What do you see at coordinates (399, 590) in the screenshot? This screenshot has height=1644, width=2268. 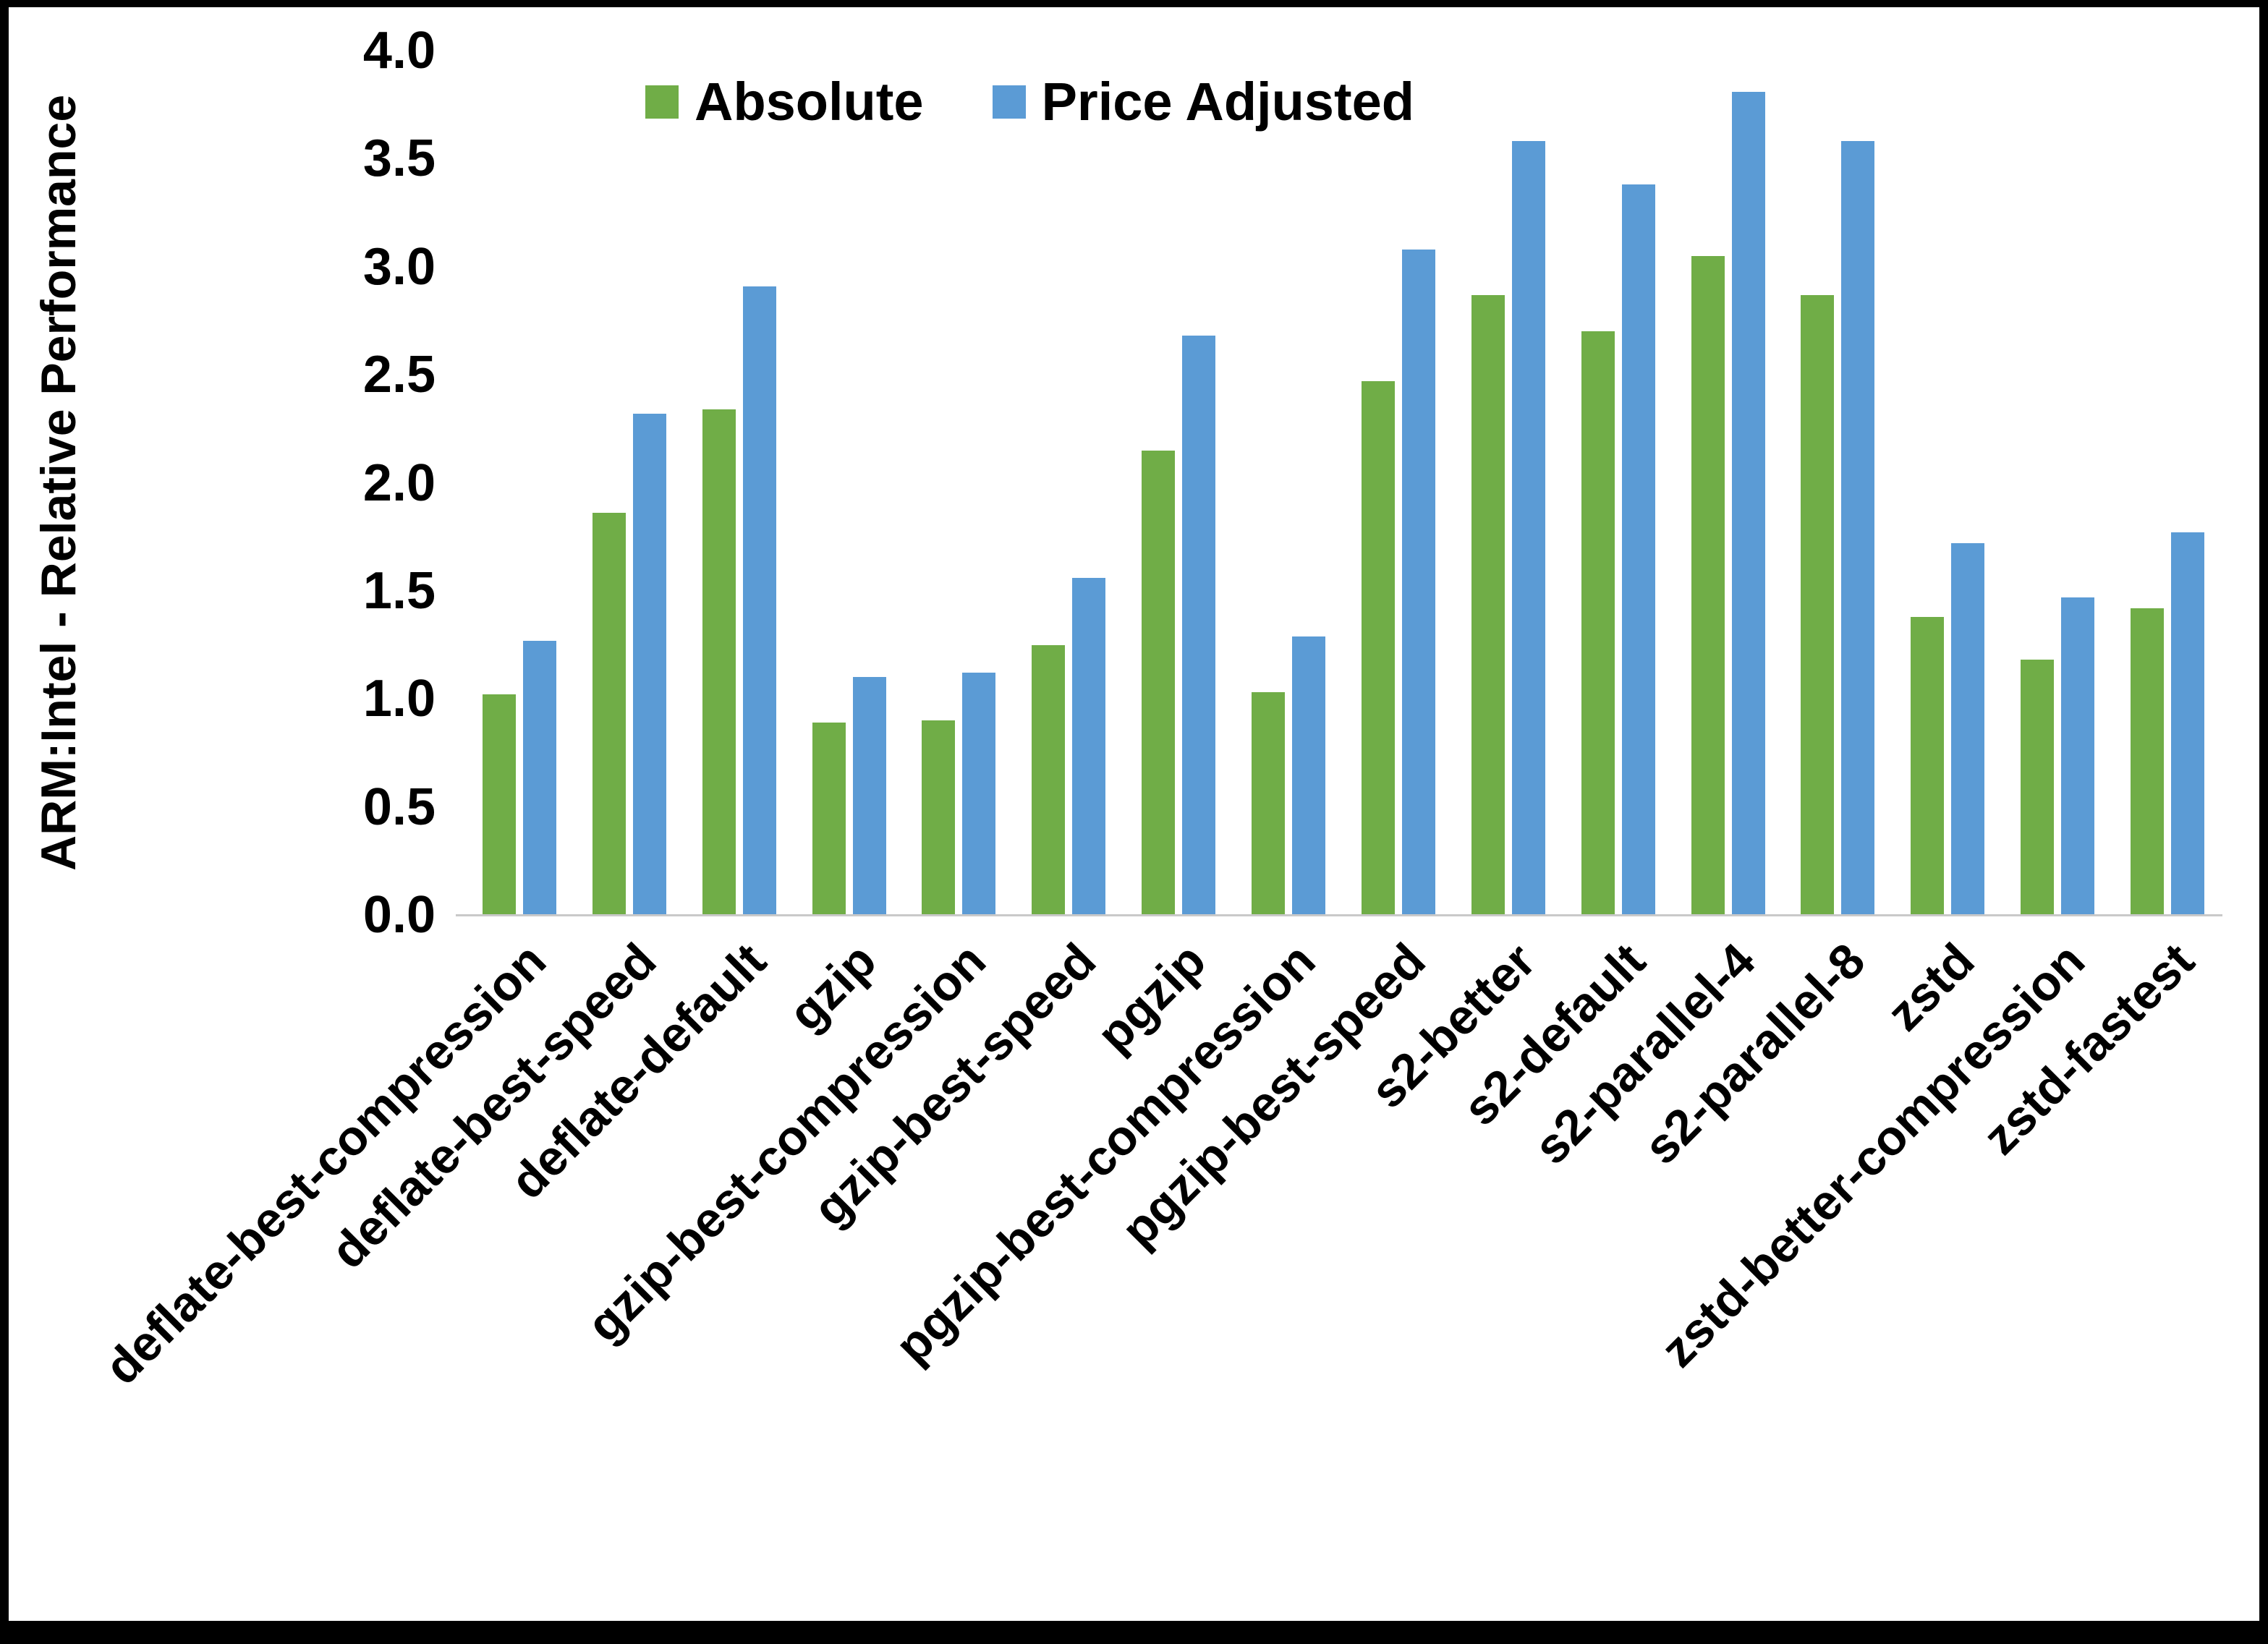 I see `y-tick-label: 1.5` at bounding box center [399, 590].